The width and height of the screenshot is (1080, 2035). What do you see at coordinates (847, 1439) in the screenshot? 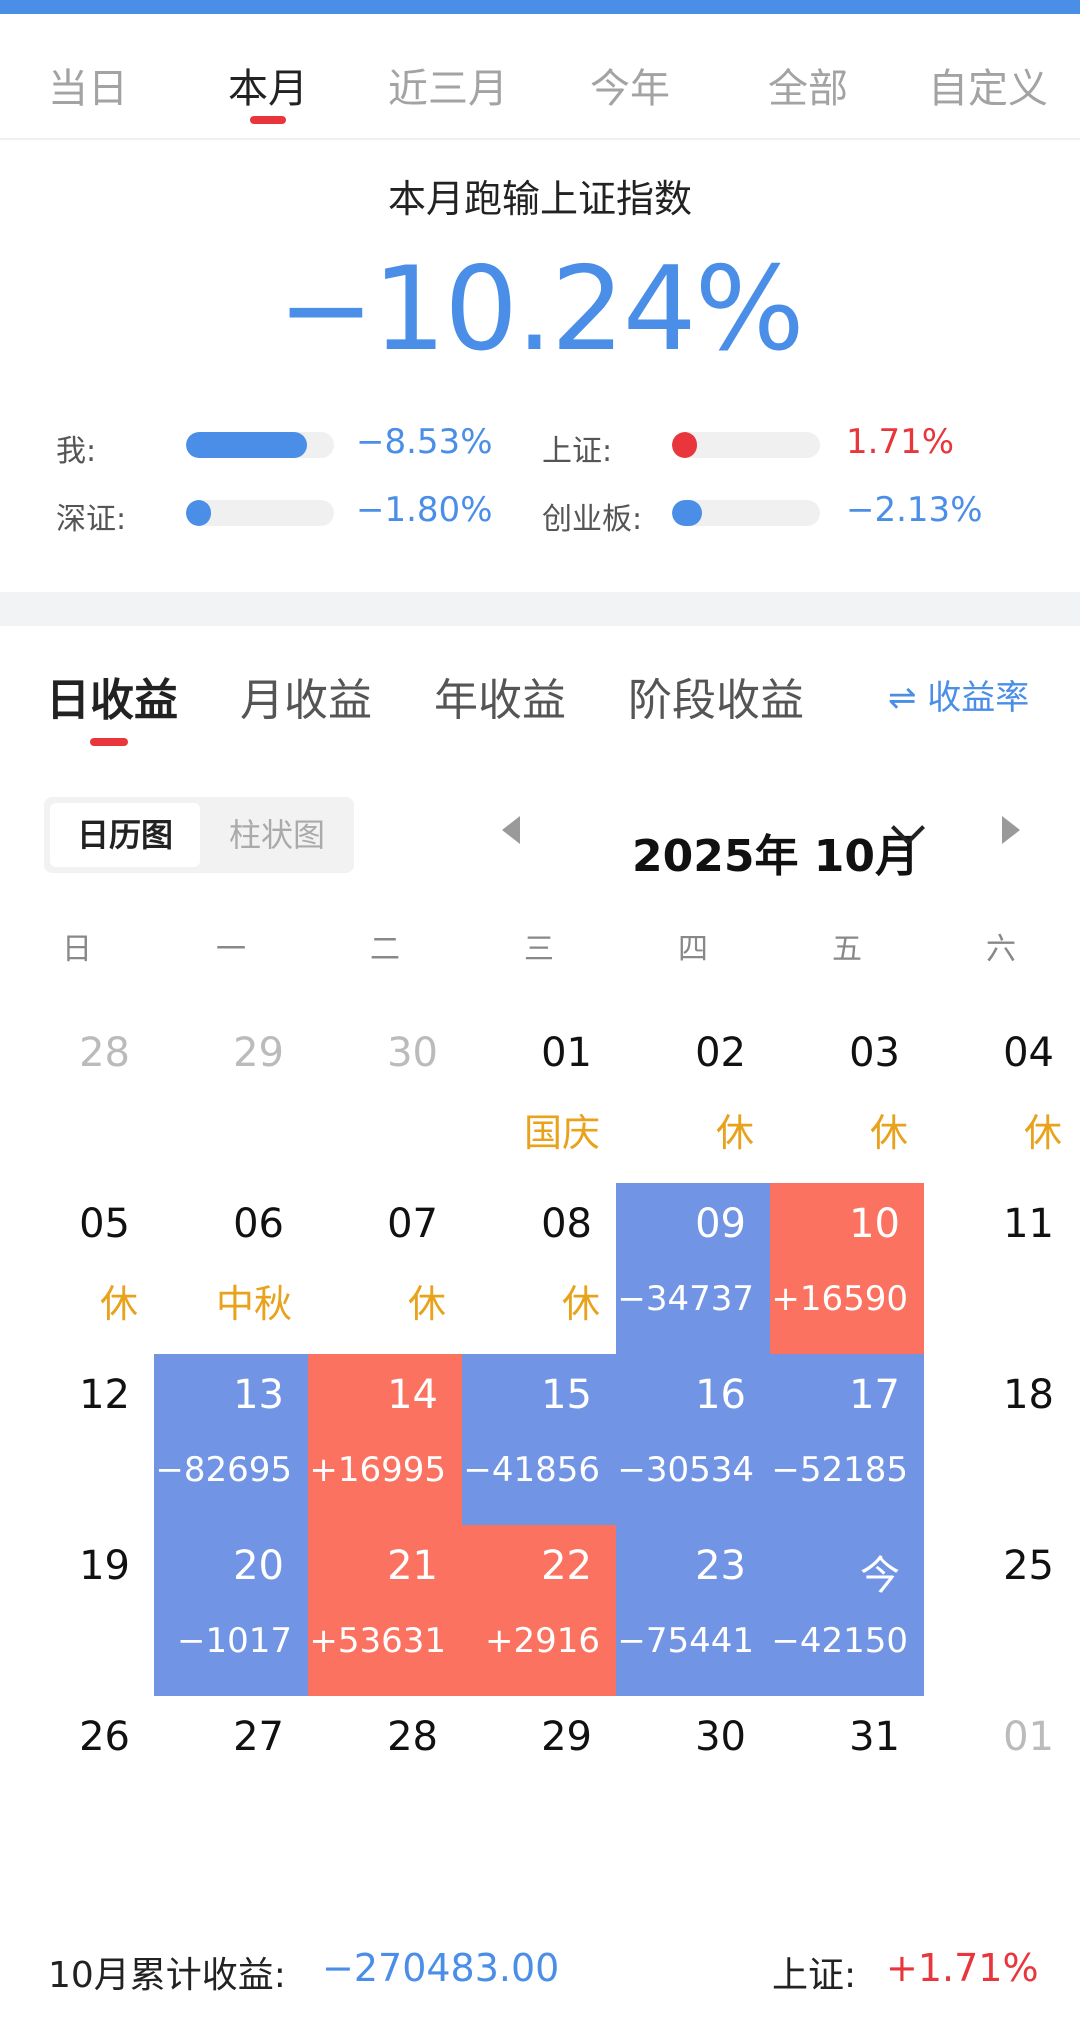
I see `calendar-day-cell: 17 −52185` at bounding box center [847, 1439].